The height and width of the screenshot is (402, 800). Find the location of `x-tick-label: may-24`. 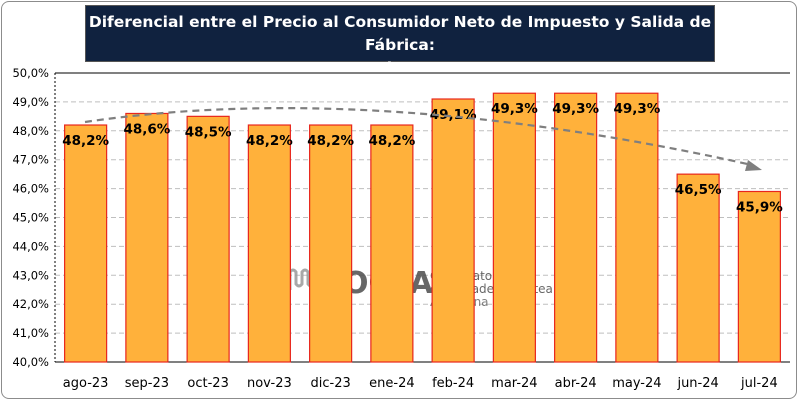

x-tick-label: may-24 is located at coordinates (636, 383).